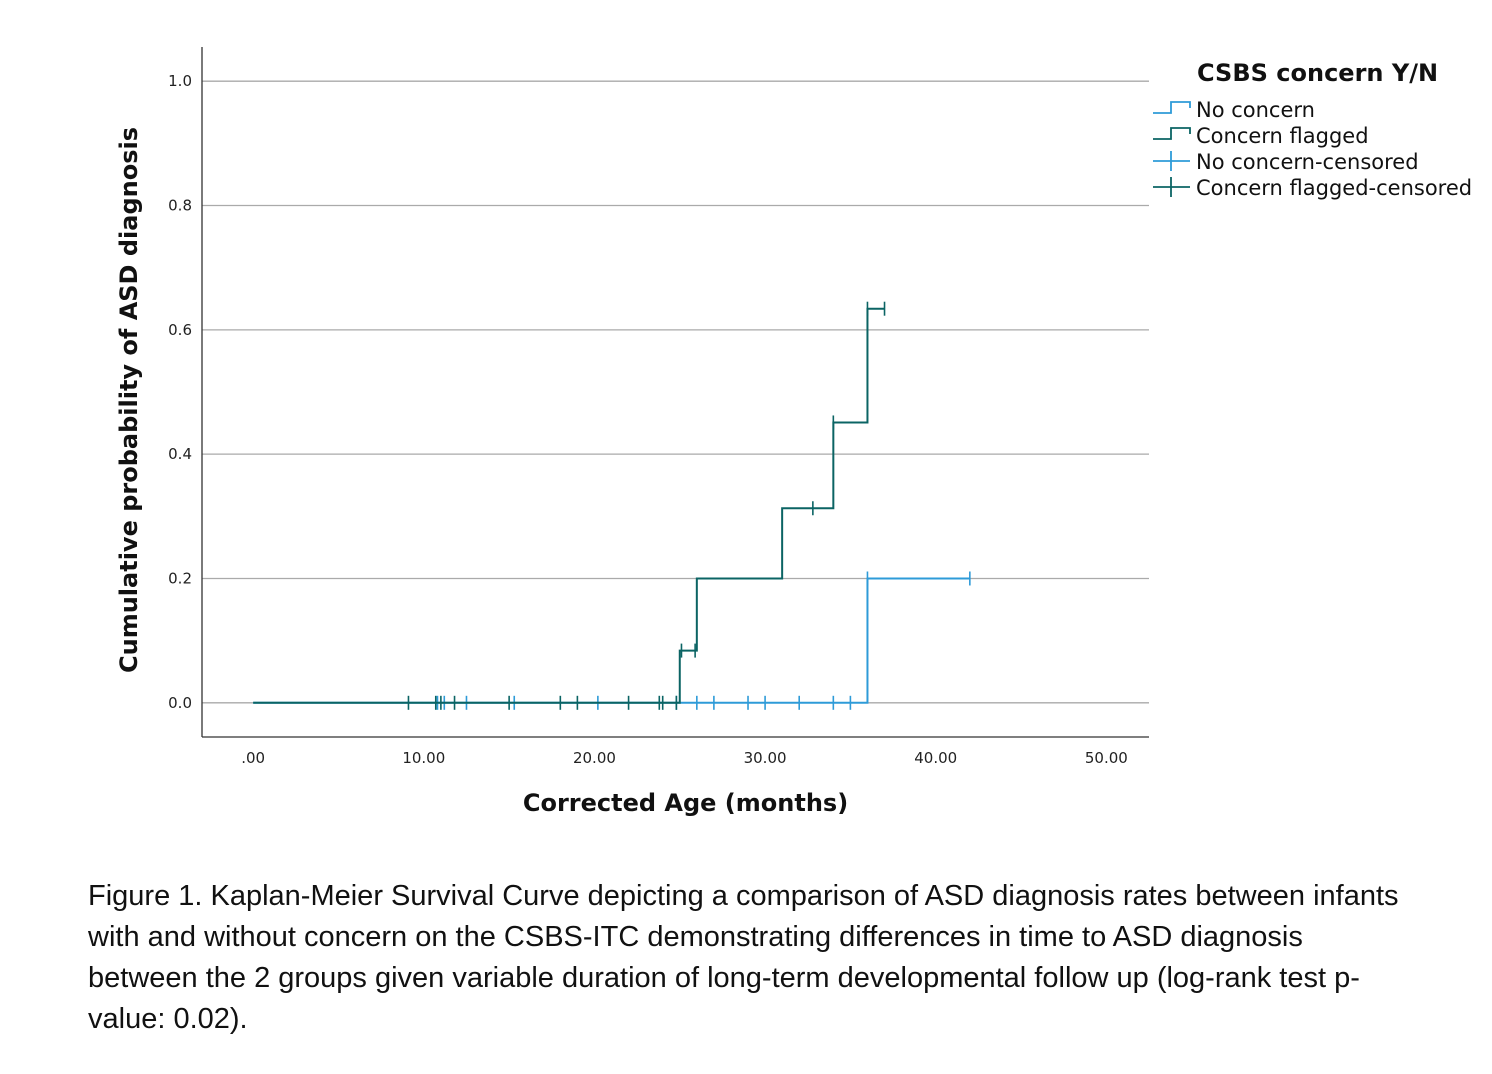 The width and height of the screenshot is (1492, 1074). Describe the element at coordinates (180, 454) in the screenshot. I see `y-tick-label: 0.4` at that location.